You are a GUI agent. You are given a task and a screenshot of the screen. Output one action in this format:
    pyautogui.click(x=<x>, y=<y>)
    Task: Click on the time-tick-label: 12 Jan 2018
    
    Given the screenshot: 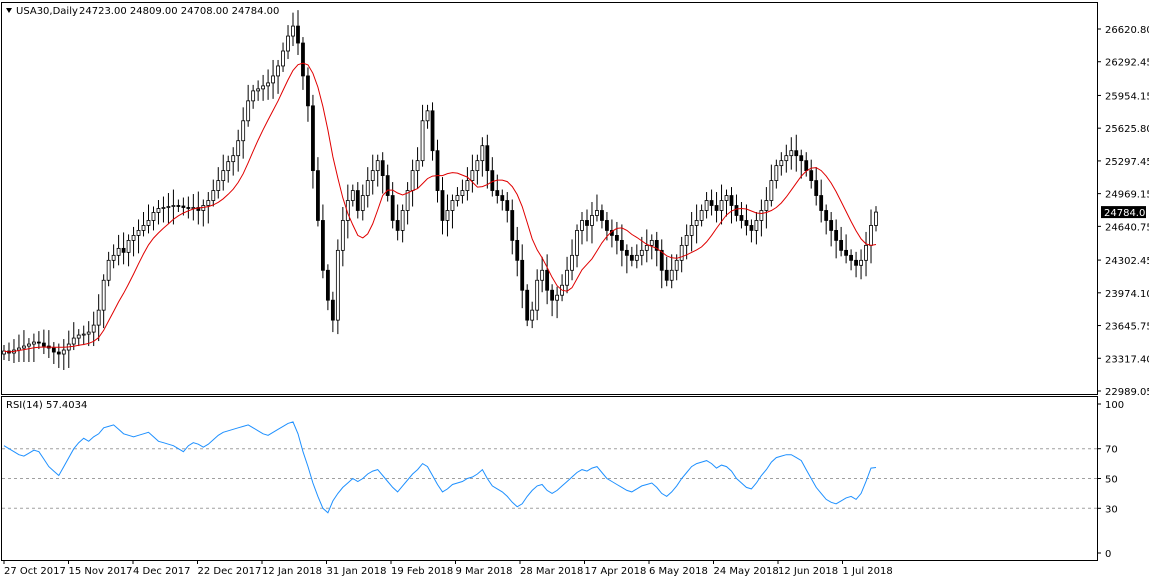 What is the action you would take?
    pyautogui.click(x=292, y=571)
    